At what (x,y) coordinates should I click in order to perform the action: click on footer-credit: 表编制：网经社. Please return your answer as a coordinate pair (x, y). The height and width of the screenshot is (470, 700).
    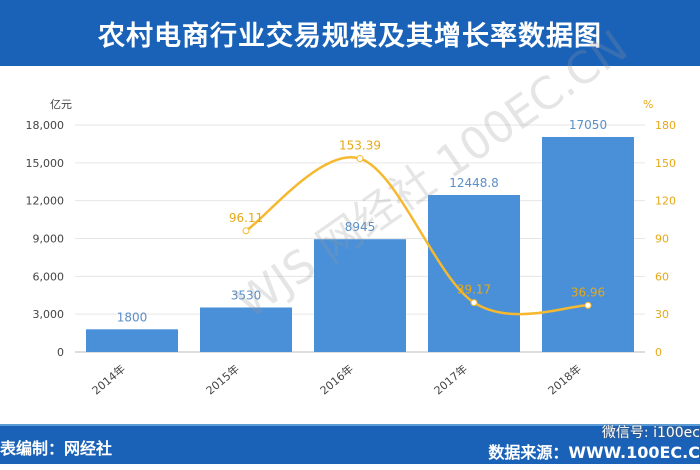
    Looking at the image, I should click on (56, 448).